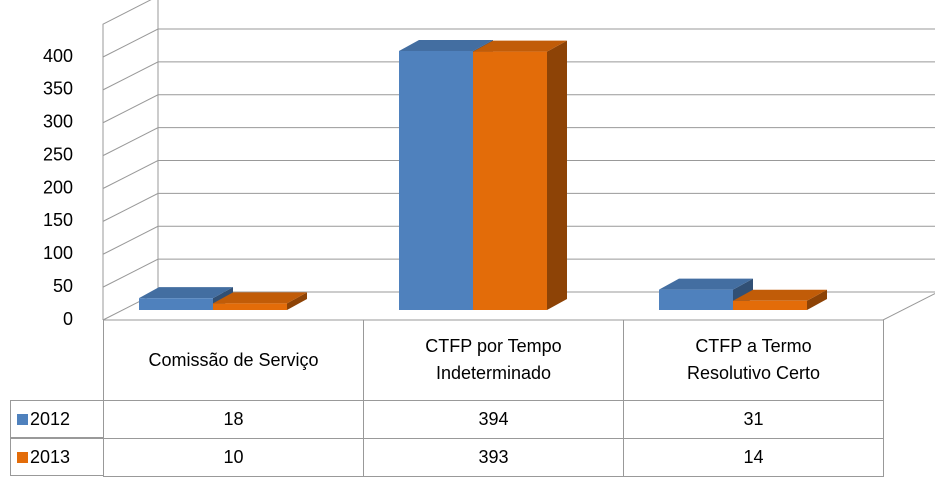 The image size is (935, 477). I want to click on y-tick-label: 300, so click(58, 122).